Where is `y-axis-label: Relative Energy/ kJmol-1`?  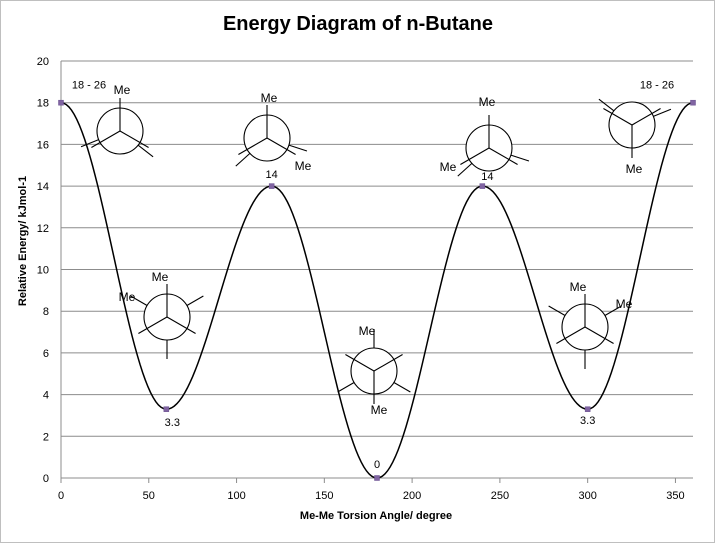
y-axis-label: Relative Energy/ kJmol-1 is located at coordinates (23, 241).